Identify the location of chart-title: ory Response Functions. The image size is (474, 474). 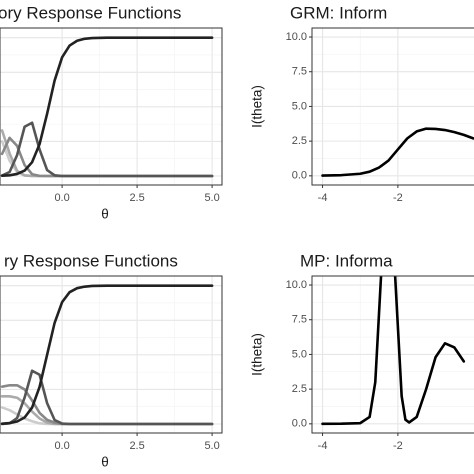
(90, 12).